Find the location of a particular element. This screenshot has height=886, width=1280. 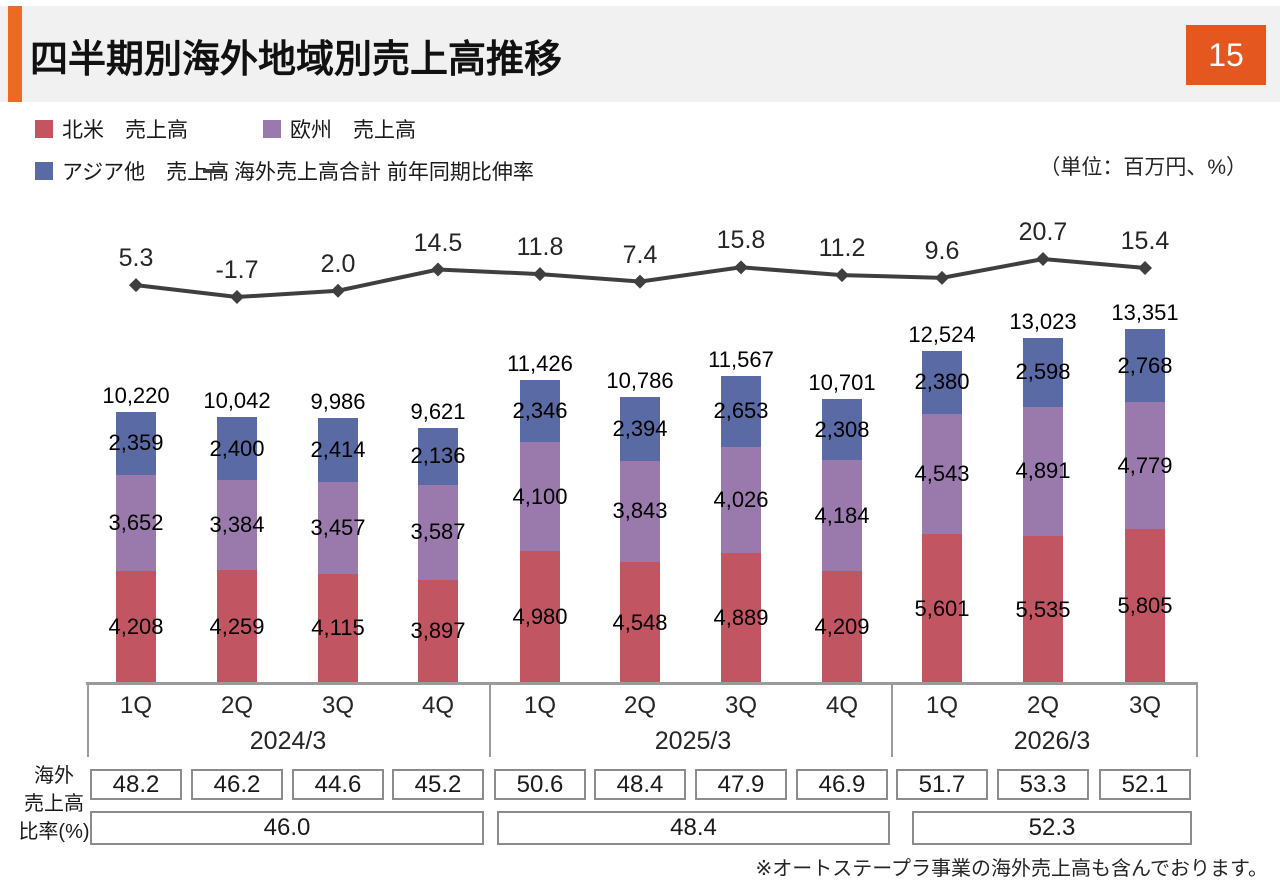

bar-value-label: 3,587 is located at coordinates (438, 532).